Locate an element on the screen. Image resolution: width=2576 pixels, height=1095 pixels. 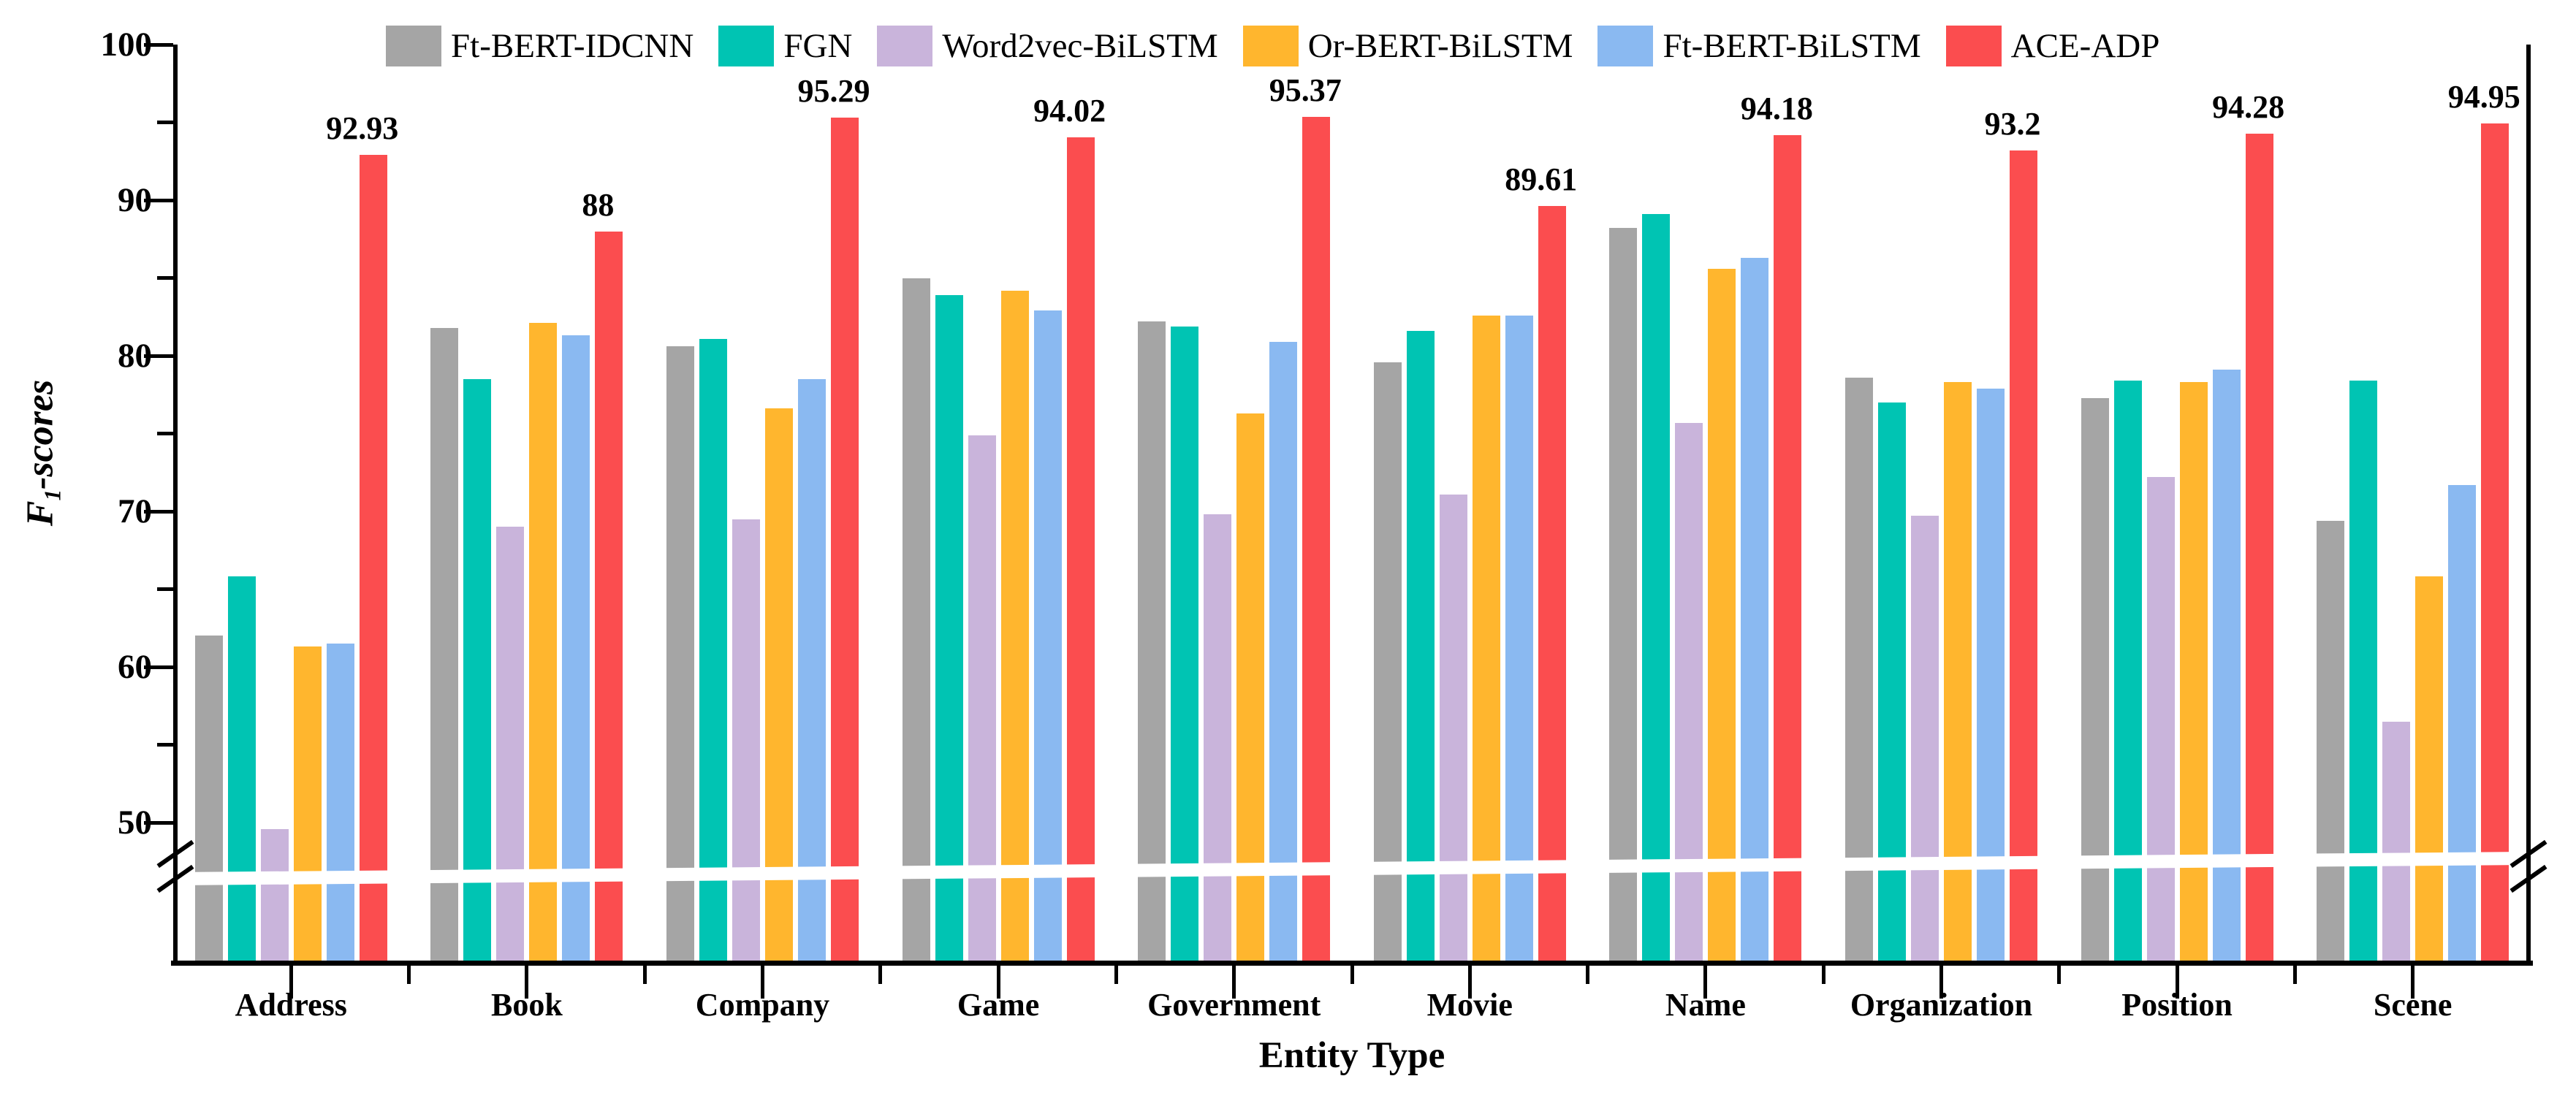
bar-FGN-Movie is located at coordinates (1420, 645).